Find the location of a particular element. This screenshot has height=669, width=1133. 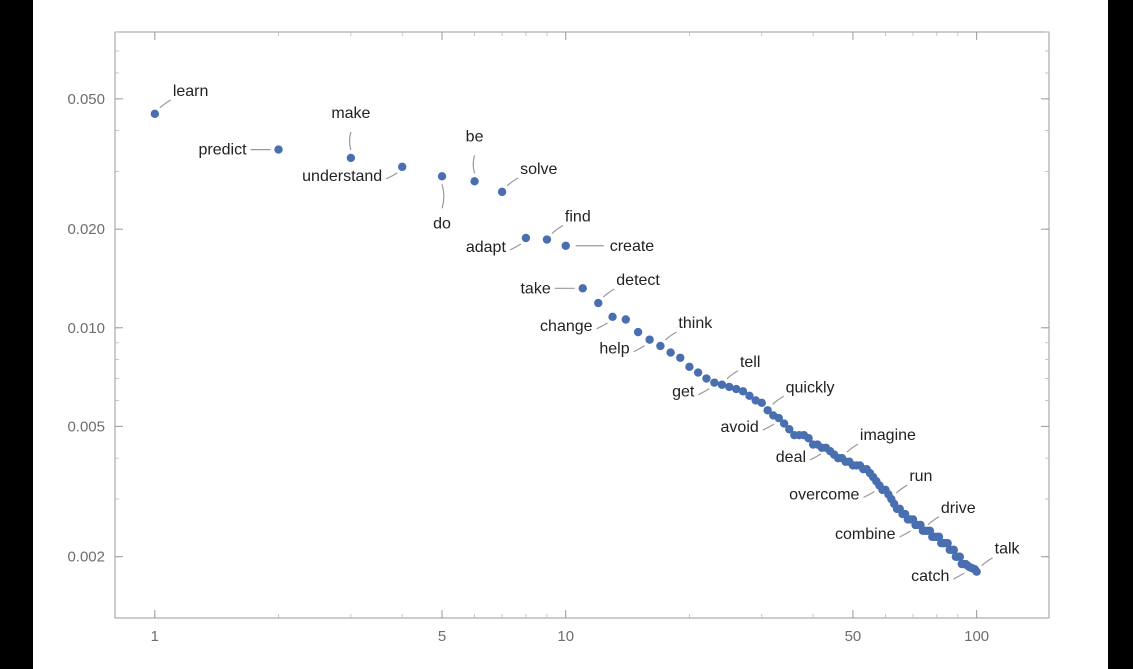

word-label: catch is located at coordinates (930, 576).